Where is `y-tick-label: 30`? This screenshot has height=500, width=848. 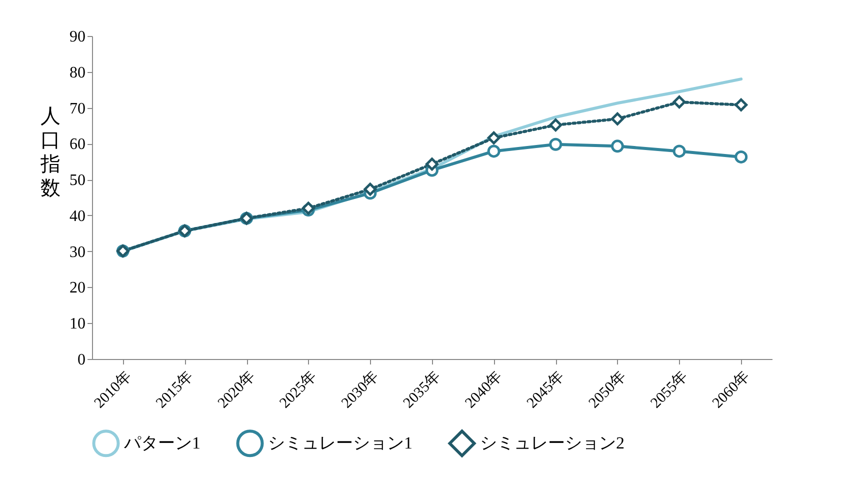 y-tick-label: 30 is located at coordinates (78, 252).